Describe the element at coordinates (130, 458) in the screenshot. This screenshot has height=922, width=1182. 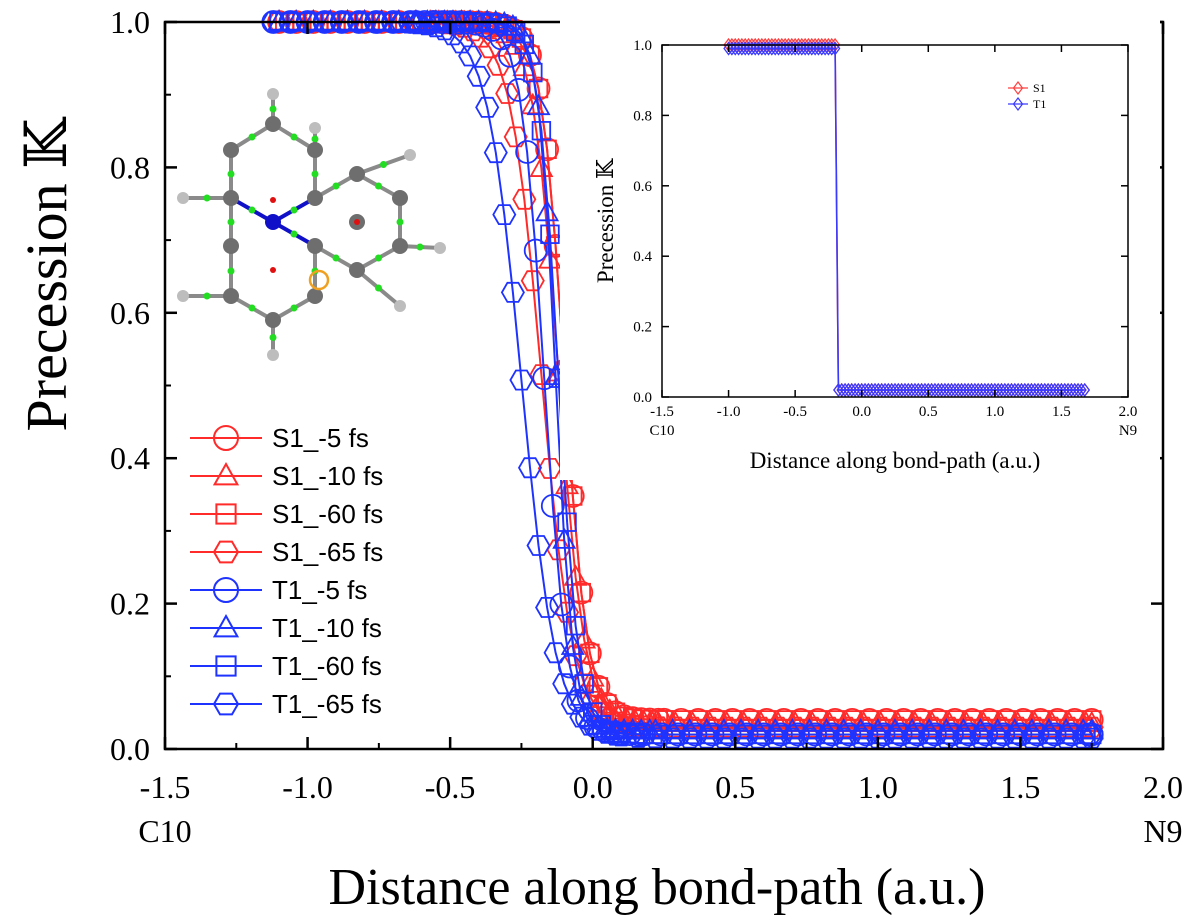
I see `main-y-tick-label-2: 0.4` at that location.